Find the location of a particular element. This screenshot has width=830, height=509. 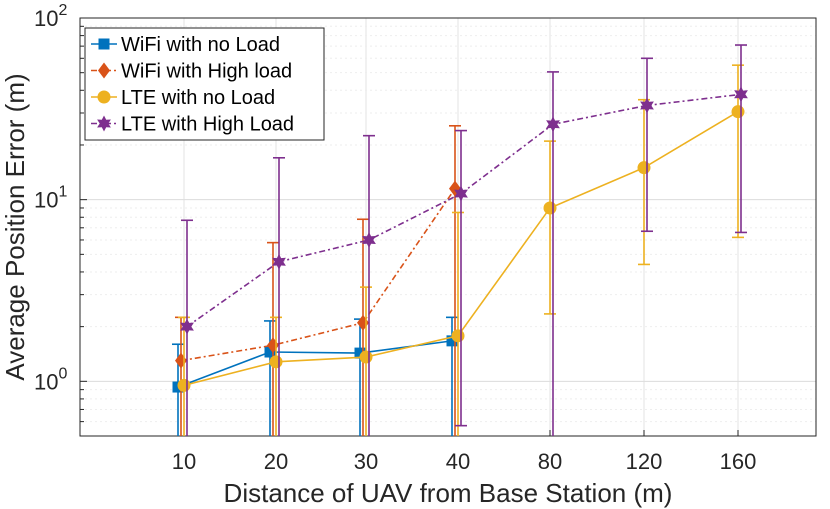

legend-label: WiFi with no Load is located at coordinates (200, 45).